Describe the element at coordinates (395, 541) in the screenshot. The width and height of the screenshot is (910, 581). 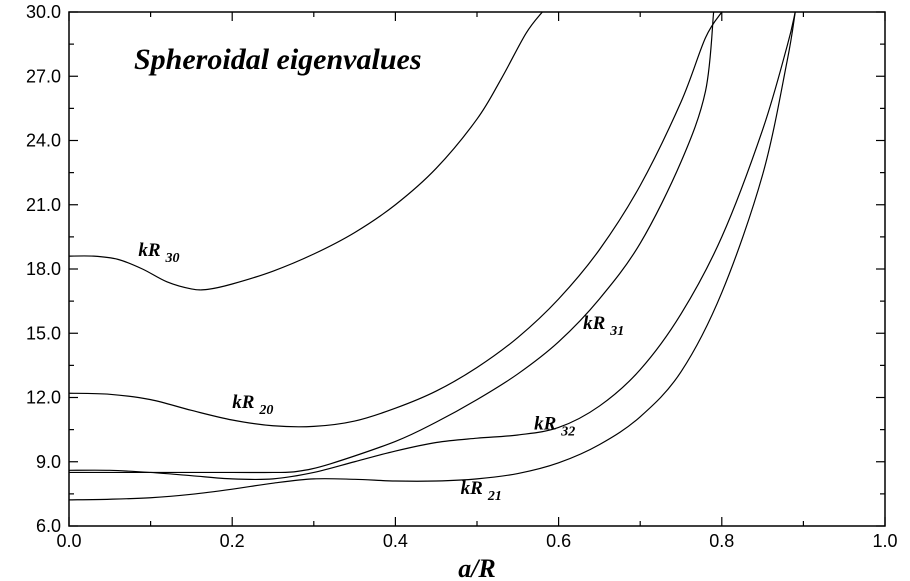
I see `x-tick-label: 0.4` at that location.